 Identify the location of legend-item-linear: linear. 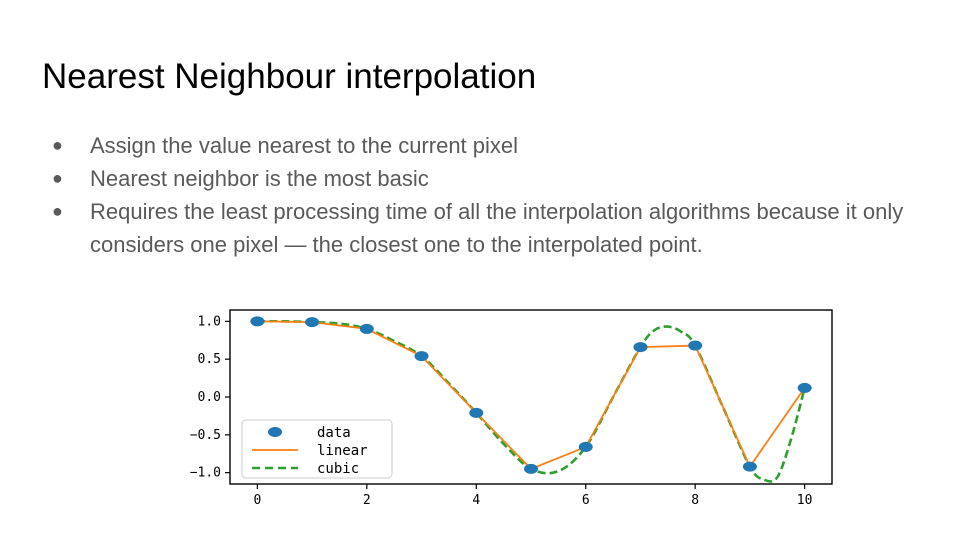
(342, 451).